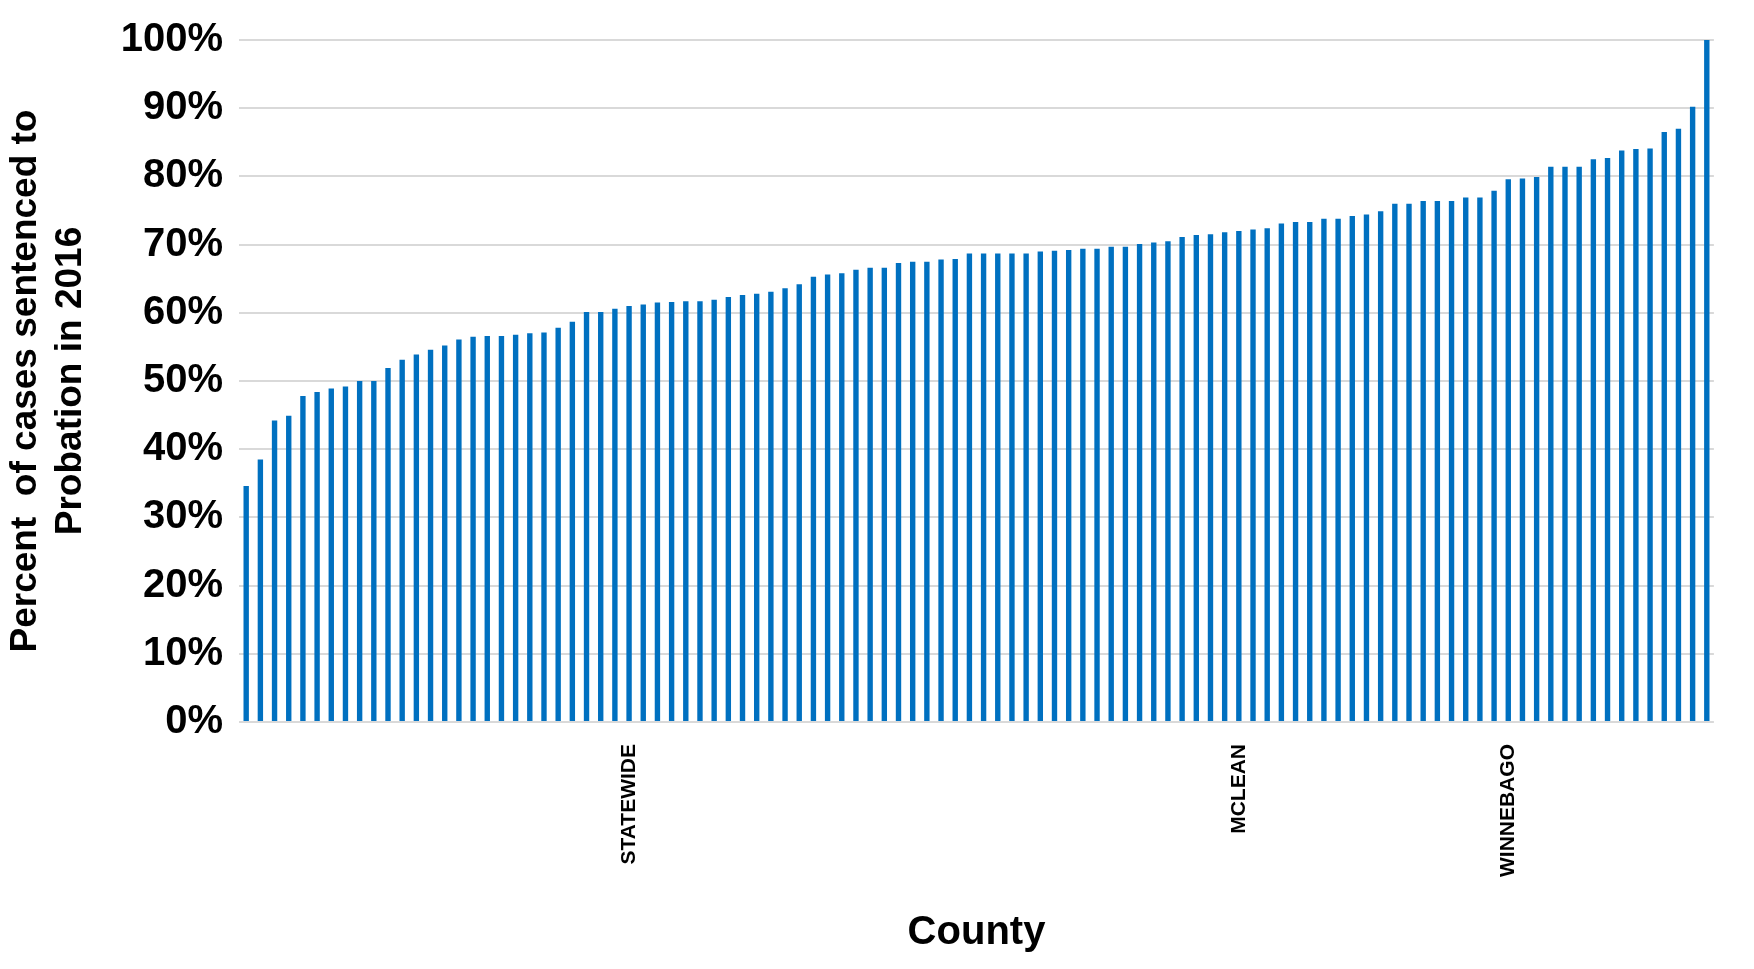 This screenshot has width=1754, height=969. Describe the element at coordinates (183, 173) in the screenshot. I see `y-tick-label: 80%` at that location.